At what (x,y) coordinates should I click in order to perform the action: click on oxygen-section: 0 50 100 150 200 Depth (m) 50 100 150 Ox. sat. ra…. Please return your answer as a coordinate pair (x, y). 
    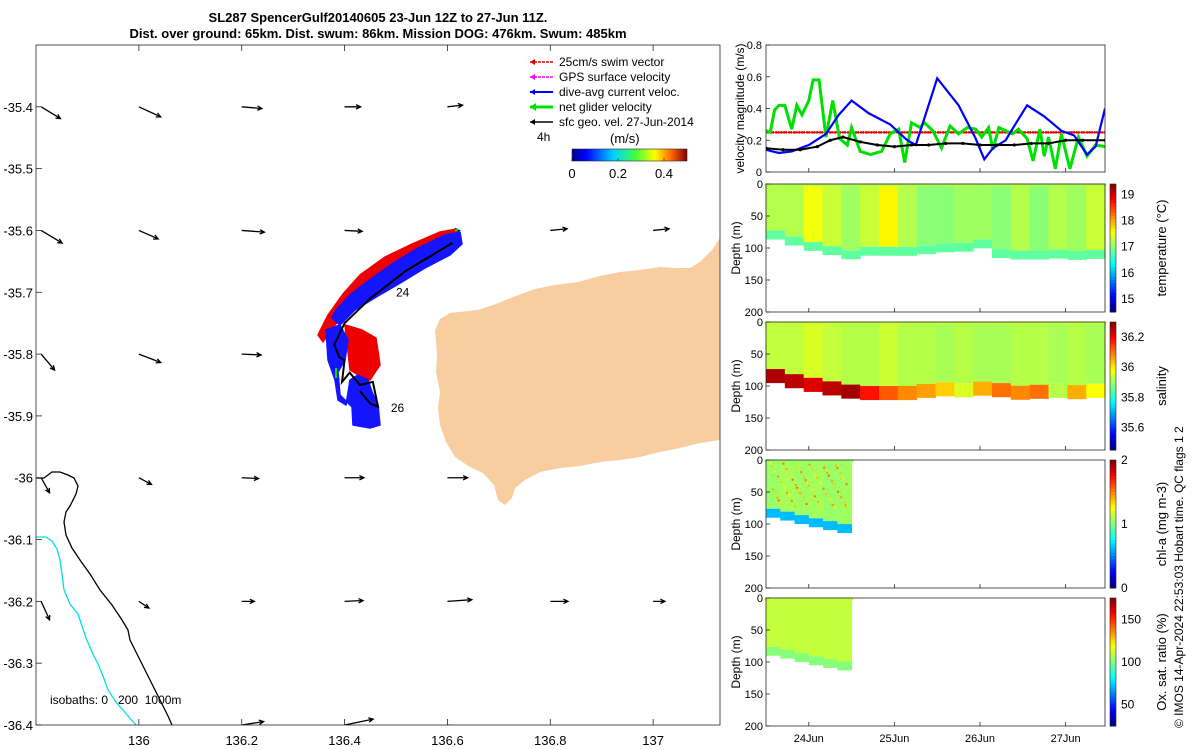
    Looking at the image, I should click on (949, 663).